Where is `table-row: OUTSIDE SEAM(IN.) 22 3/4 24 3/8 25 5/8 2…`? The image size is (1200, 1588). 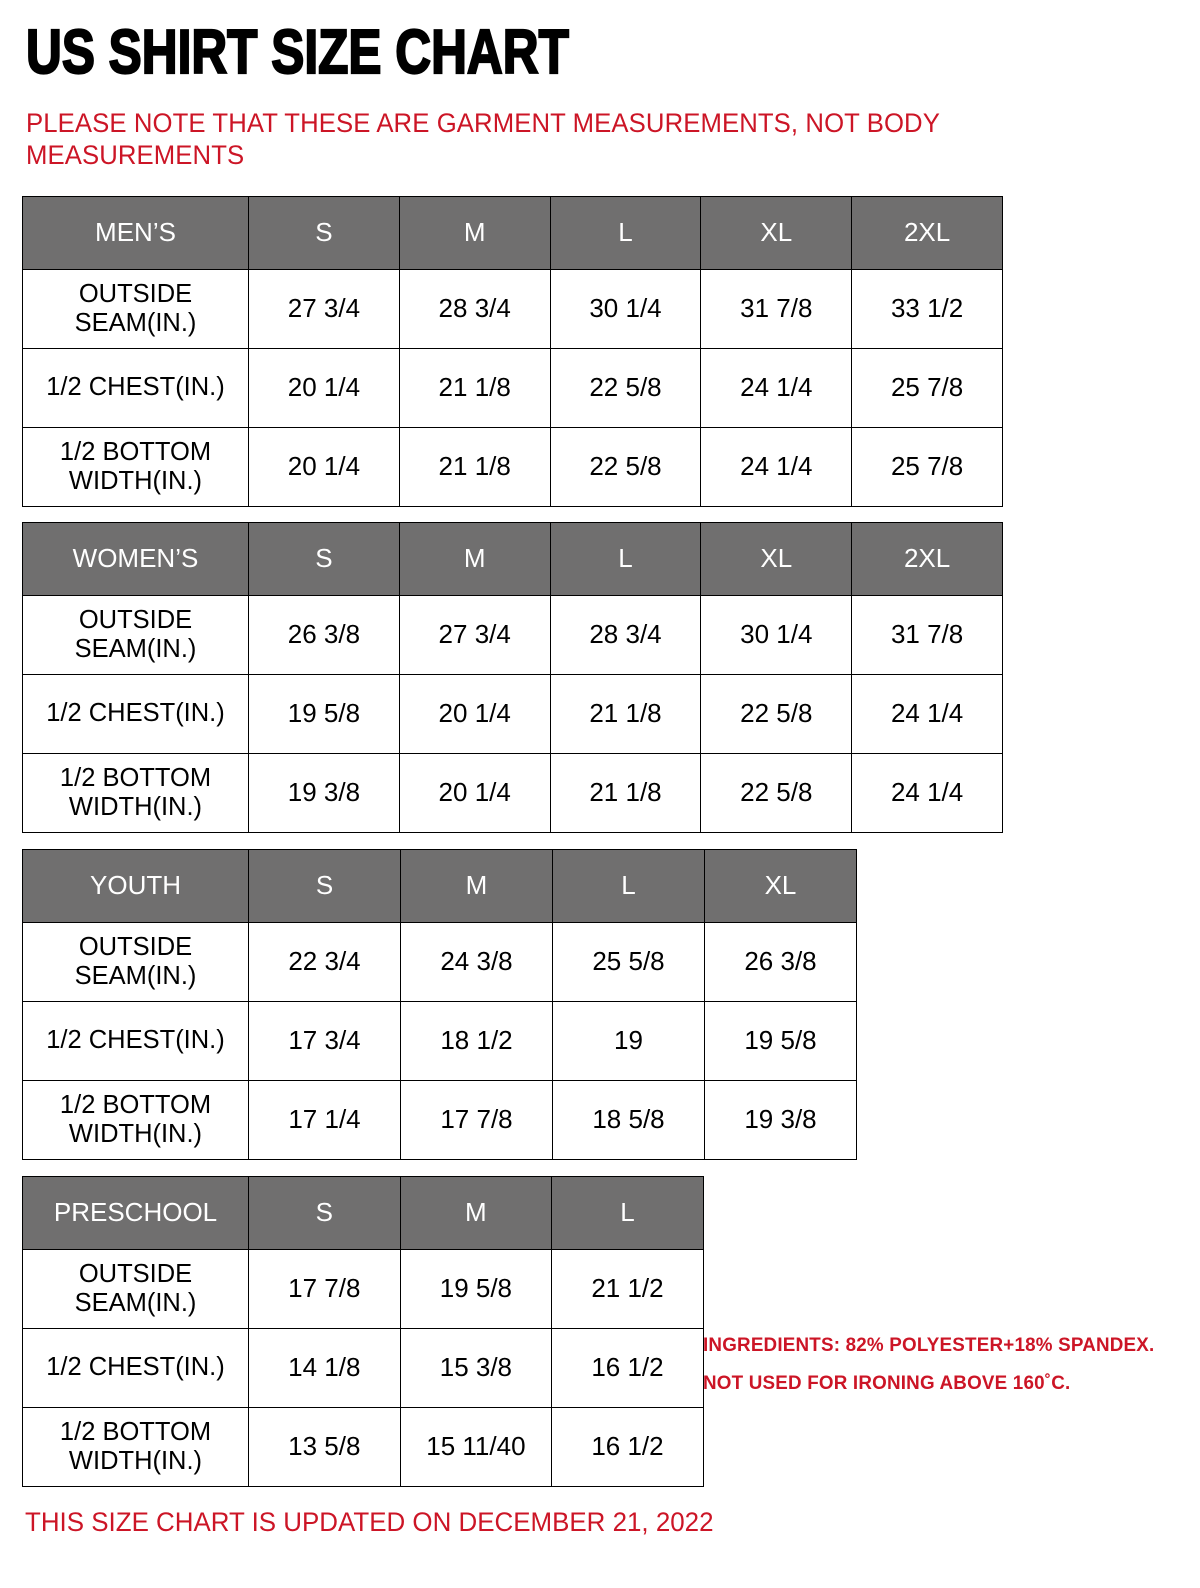 table-row: OUTSIDE SEAM(IN.) 22 3/4 24 3/8 25 5/8 2… is located at coordinates (439, 962).